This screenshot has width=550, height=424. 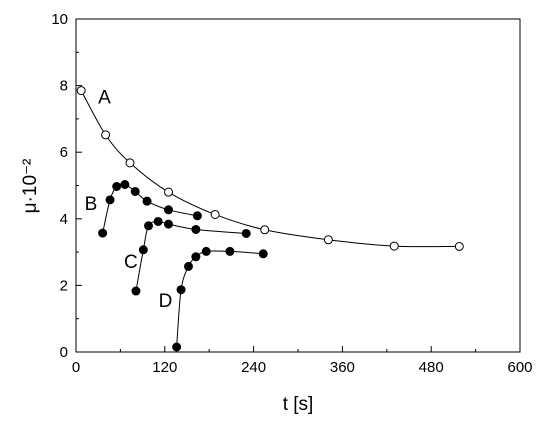 What do you see at coordinates (253, 367) in the screenshot?
I see `x-tick-label: 240` at bounding box center [253, 367].